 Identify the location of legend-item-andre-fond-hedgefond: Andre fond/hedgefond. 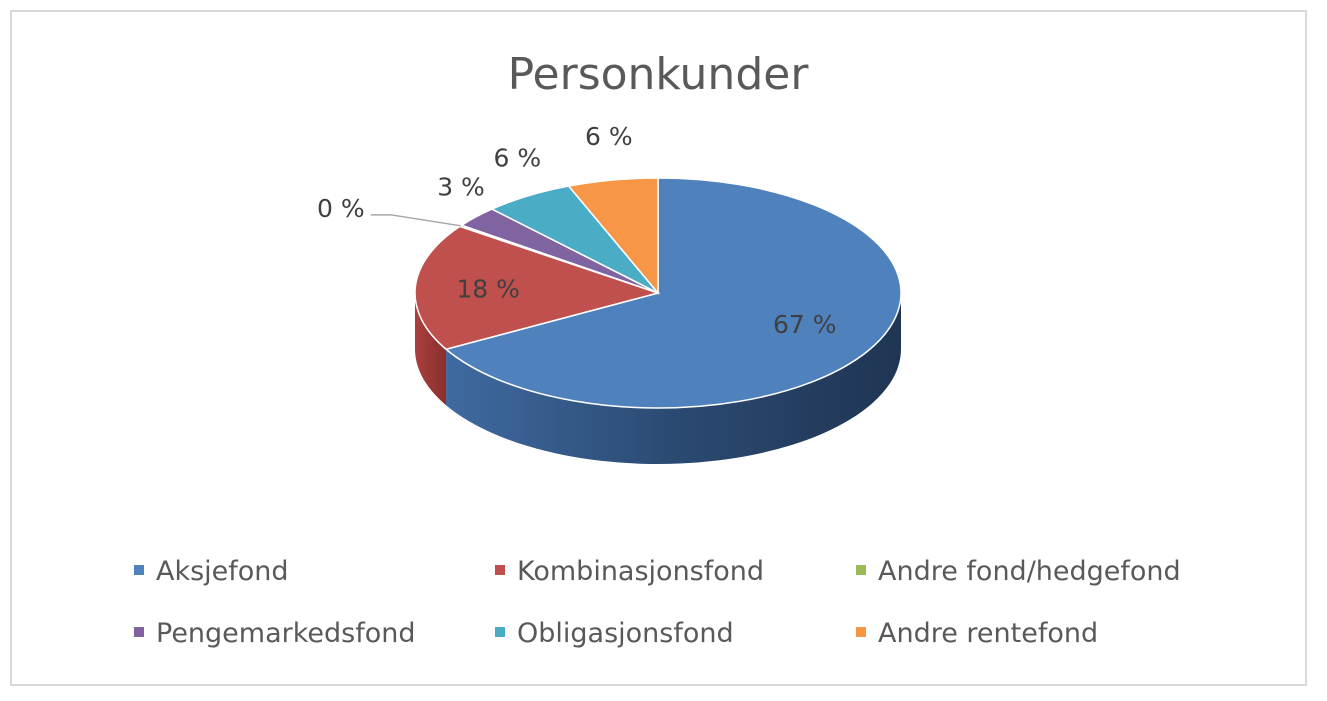
(1018, 571).